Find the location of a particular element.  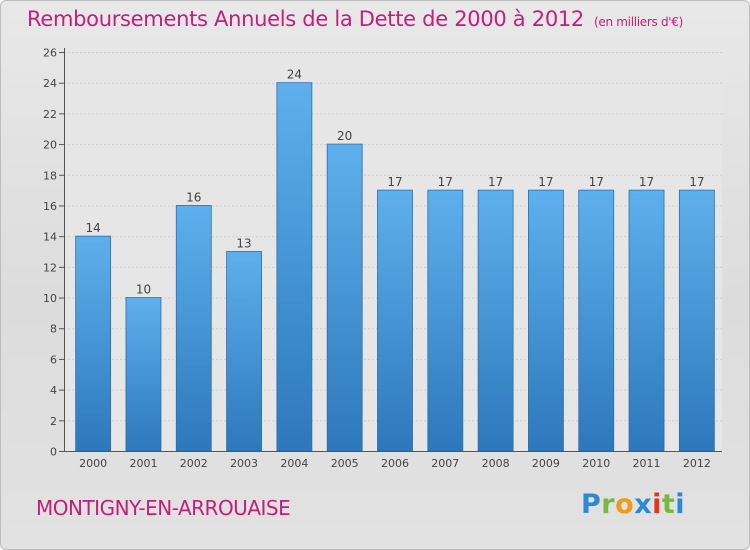

logo-letter: t is located at coordinates (668, 504).